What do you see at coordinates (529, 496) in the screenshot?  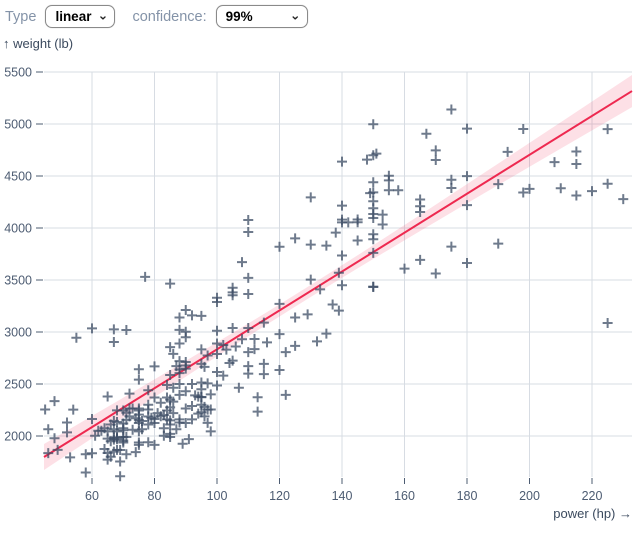 I see `svg-text: 200` at bounding box center [529, 496].